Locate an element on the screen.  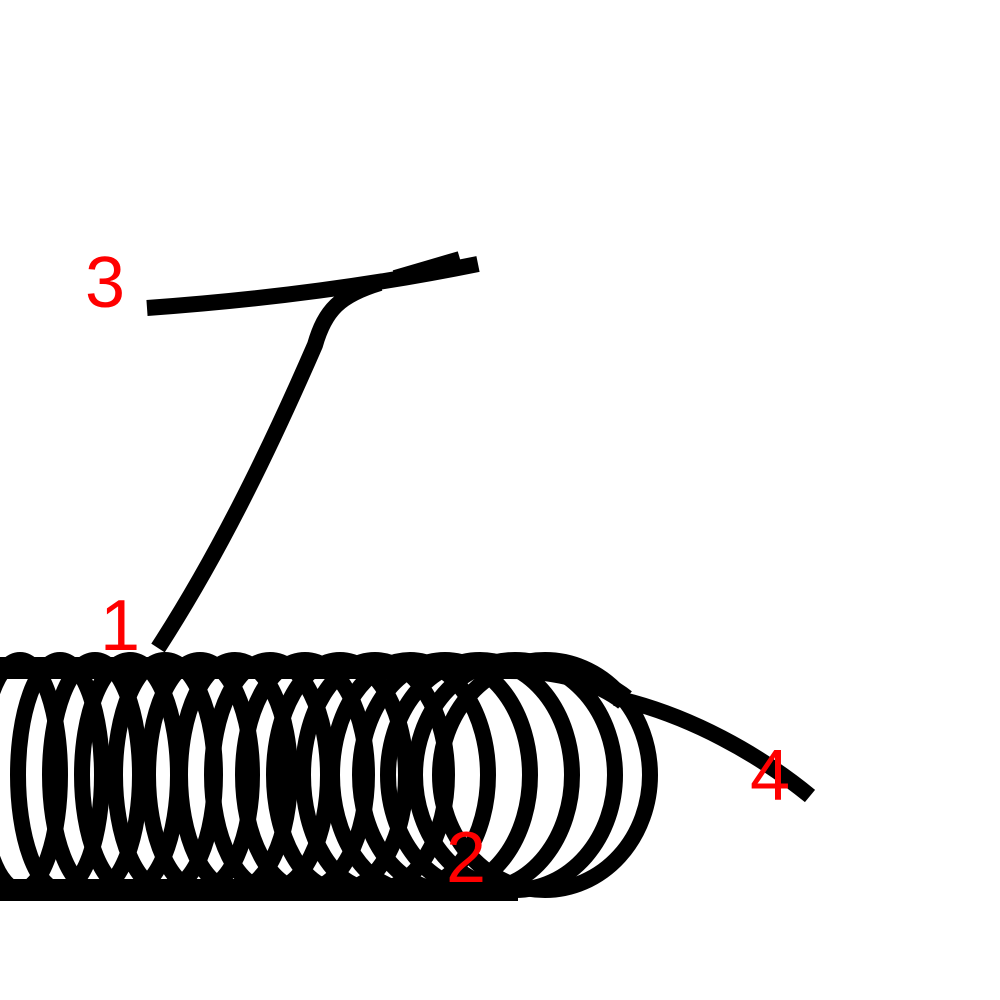
crossbar-wire-3-overlap is located at coordinates (427, 268).